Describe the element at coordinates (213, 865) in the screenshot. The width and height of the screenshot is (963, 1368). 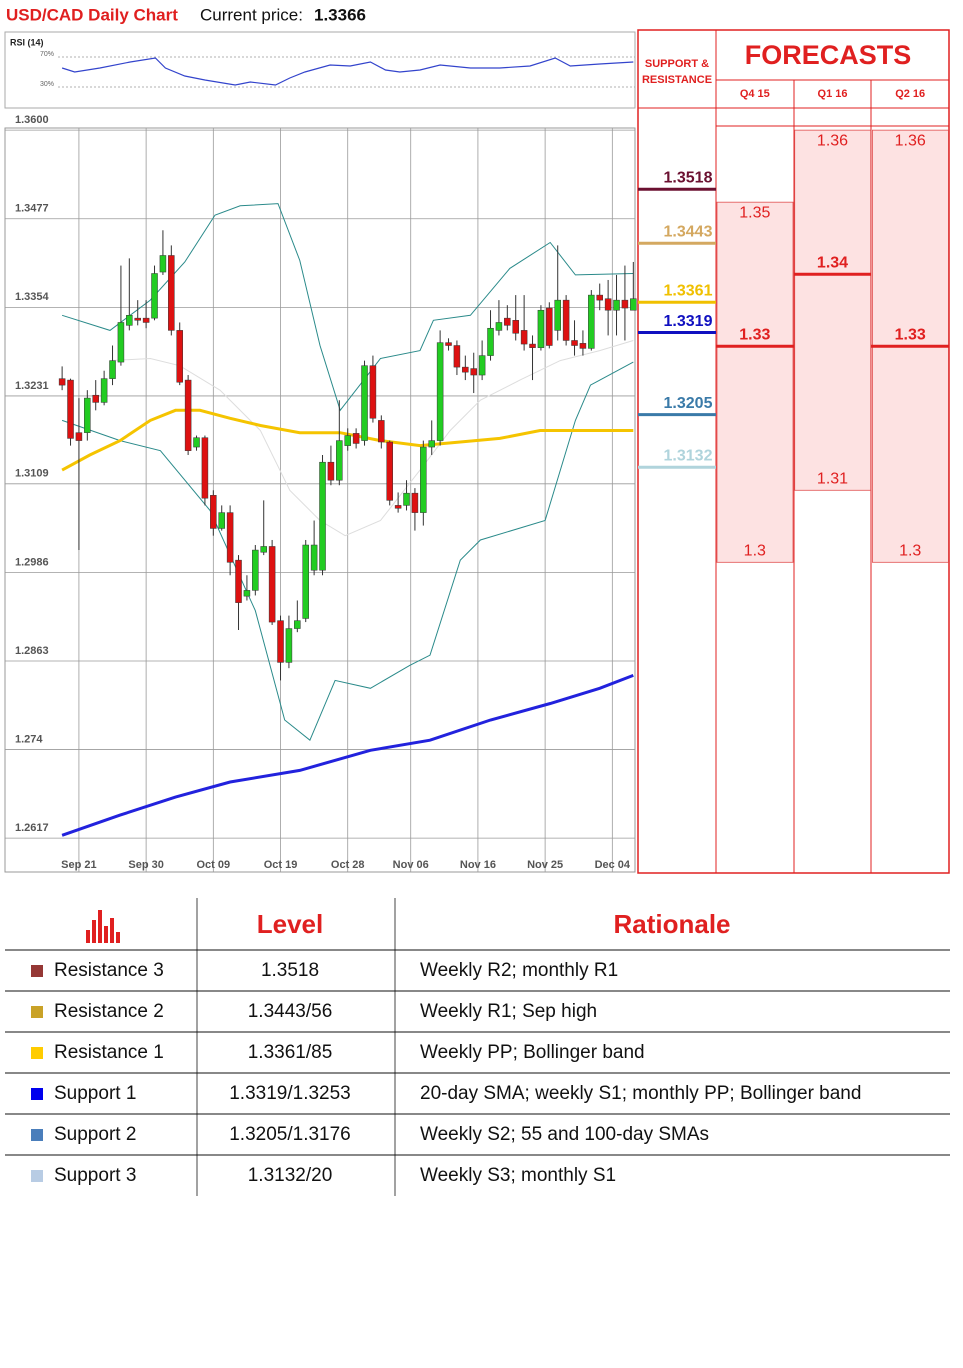
I see `x-tick-label: Oct 09` at that location.